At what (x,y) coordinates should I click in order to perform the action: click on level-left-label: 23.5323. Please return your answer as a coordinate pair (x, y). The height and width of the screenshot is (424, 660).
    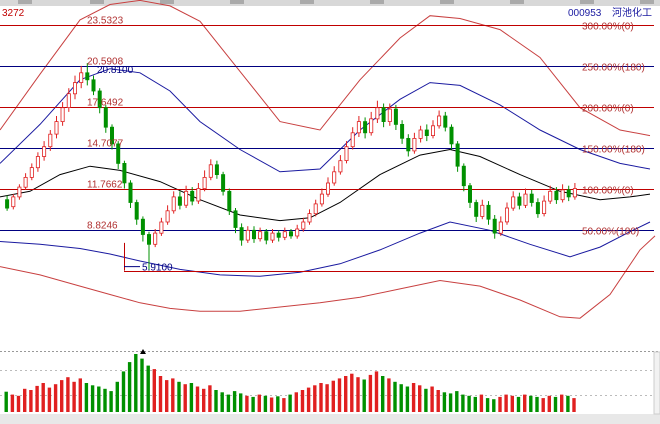
    Looking at the image, I should click on (105, 21).